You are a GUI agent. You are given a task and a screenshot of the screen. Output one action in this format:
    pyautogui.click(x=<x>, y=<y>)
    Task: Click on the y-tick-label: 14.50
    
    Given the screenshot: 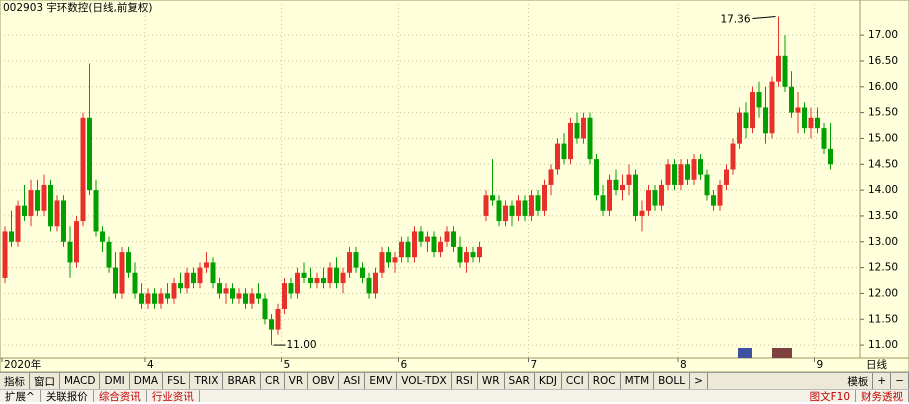 What is the action you would take?
    pyautogui.click(x=883, y=164)
    